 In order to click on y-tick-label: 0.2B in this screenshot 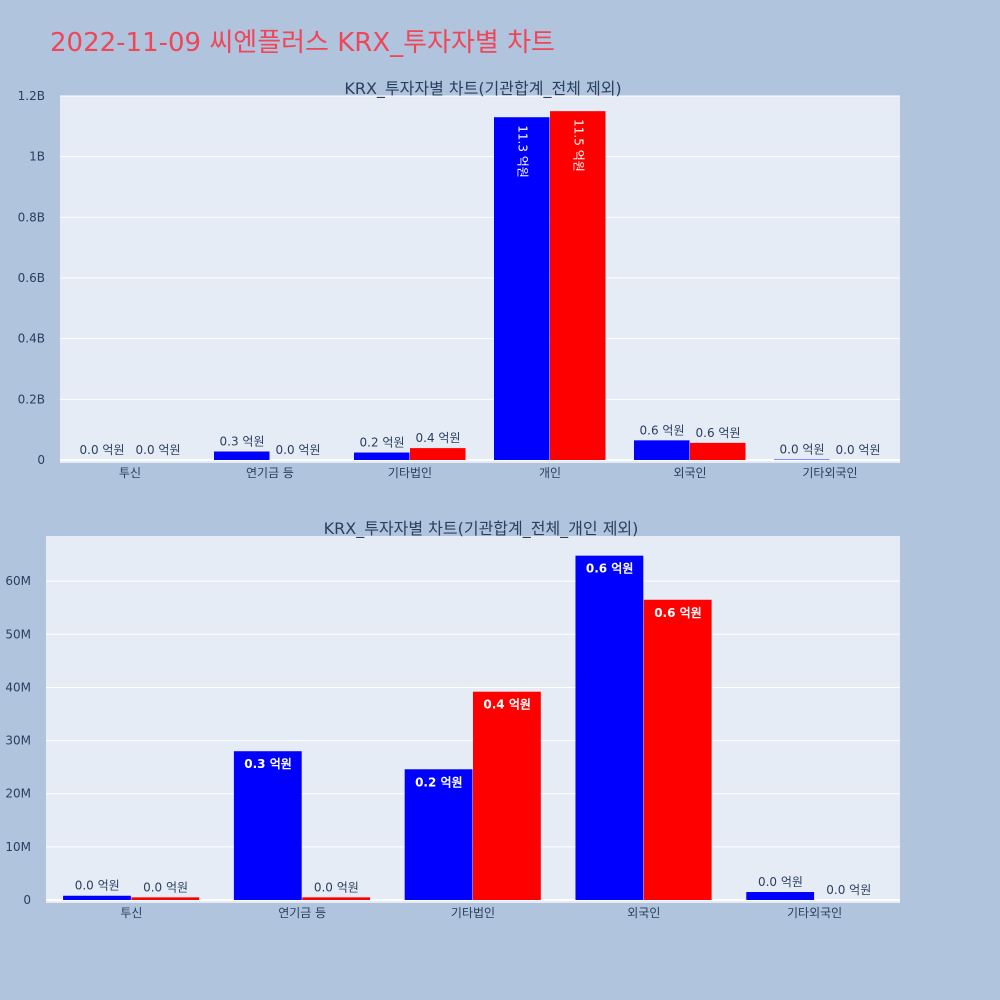, I will do `click(31, 399)`.